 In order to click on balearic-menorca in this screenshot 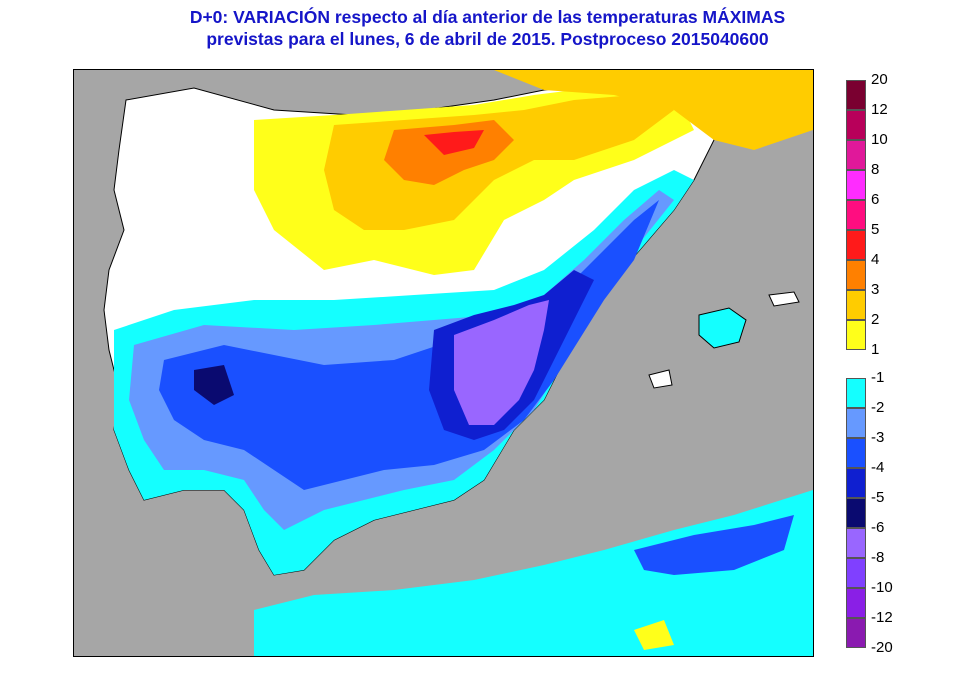, I will do `click(784, 299)`.